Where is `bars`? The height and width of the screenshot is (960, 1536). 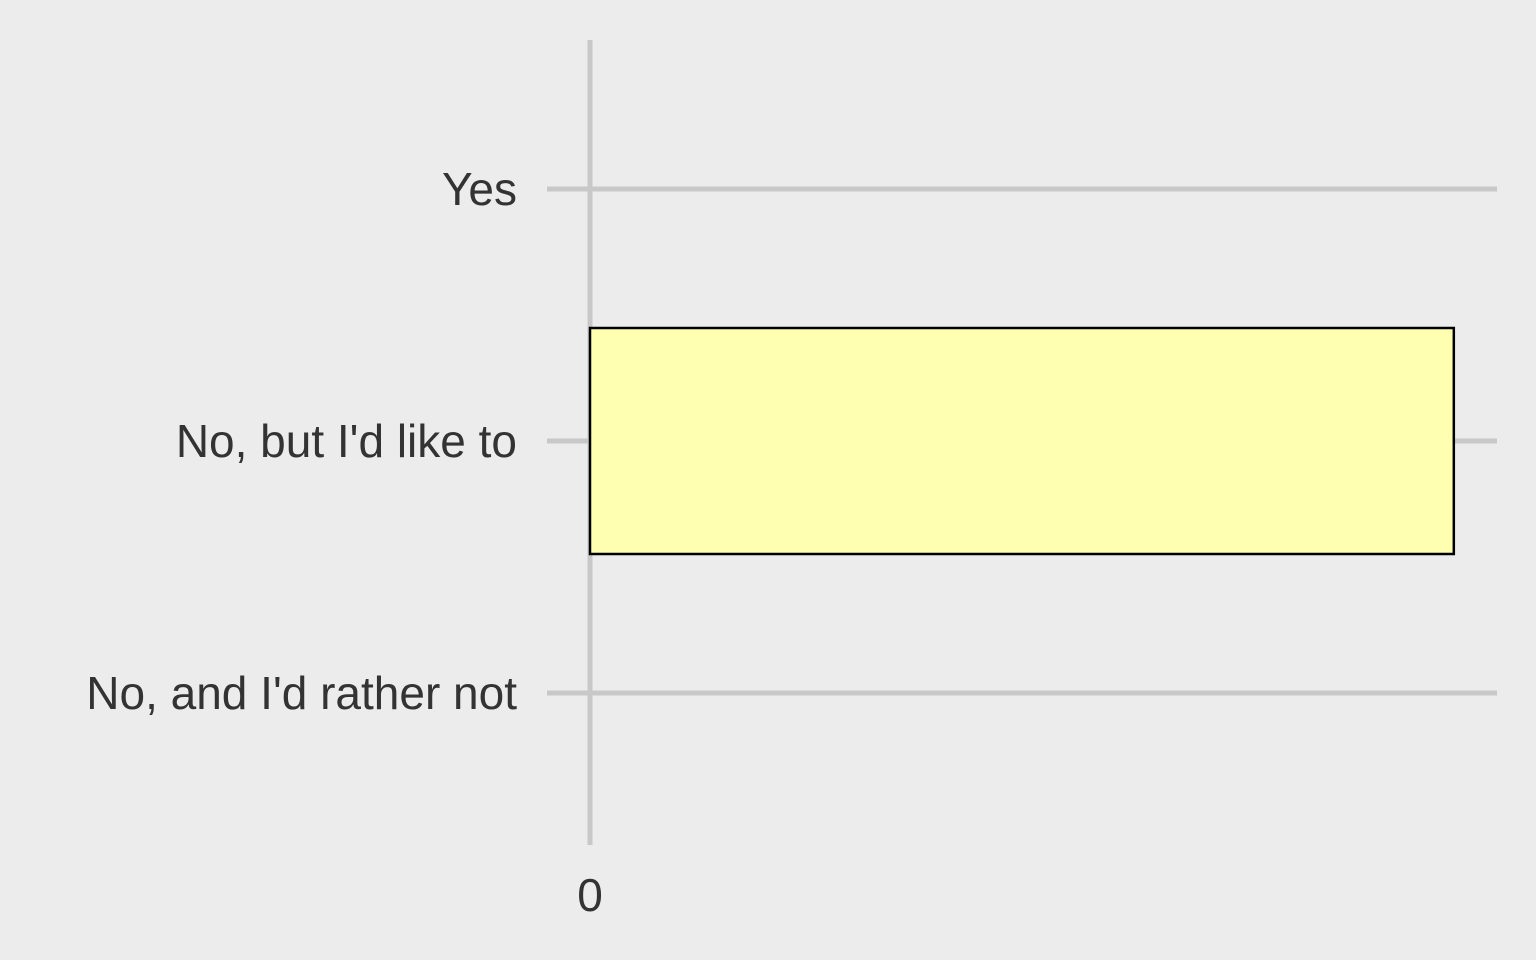
bars is located at coordinates (1022, 441).